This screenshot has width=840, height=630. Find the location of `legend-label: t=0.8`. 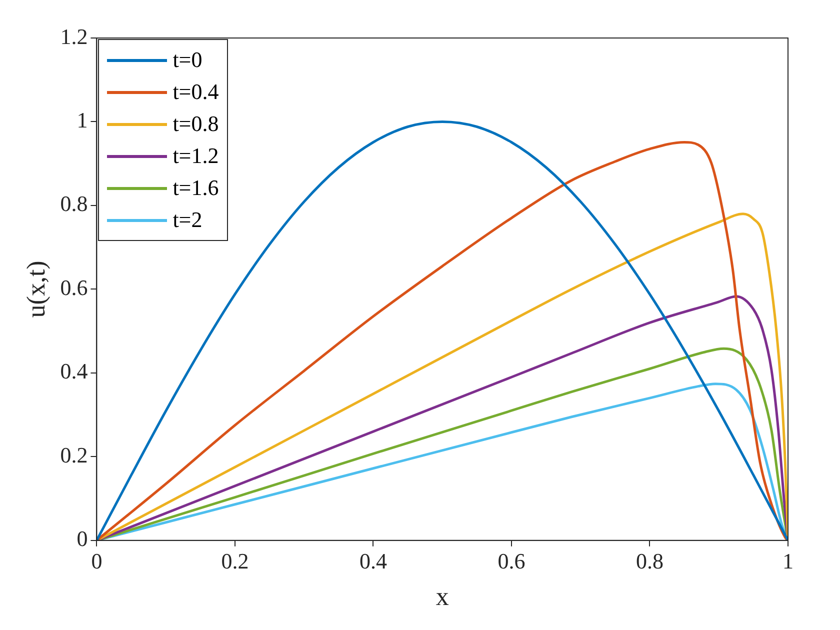

legend-label: t=0.8 is located at coordinates (195, 124).